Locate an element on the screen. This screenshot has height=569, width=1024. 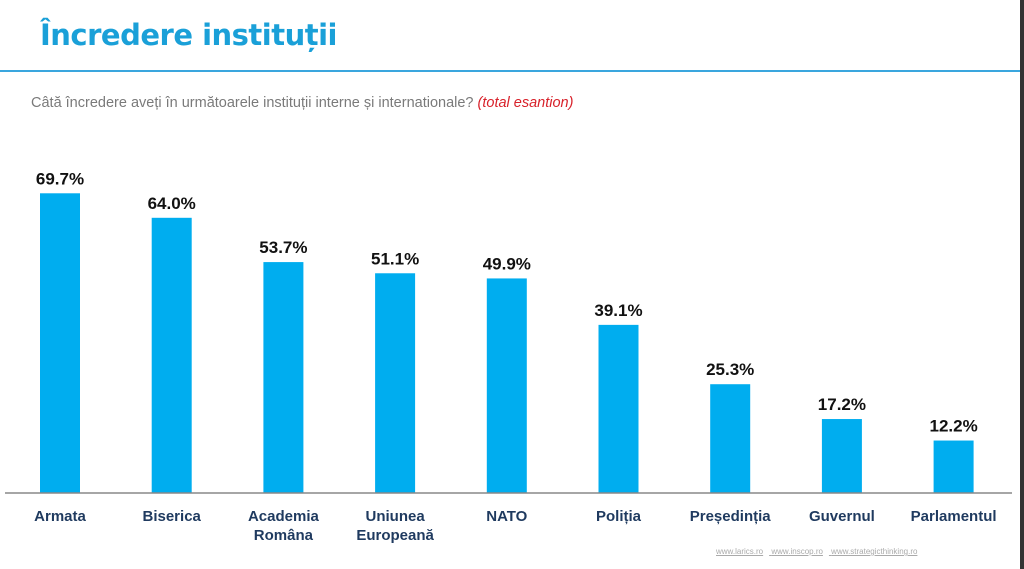
data-label: 17.2% is located at coordinates (842, 404).